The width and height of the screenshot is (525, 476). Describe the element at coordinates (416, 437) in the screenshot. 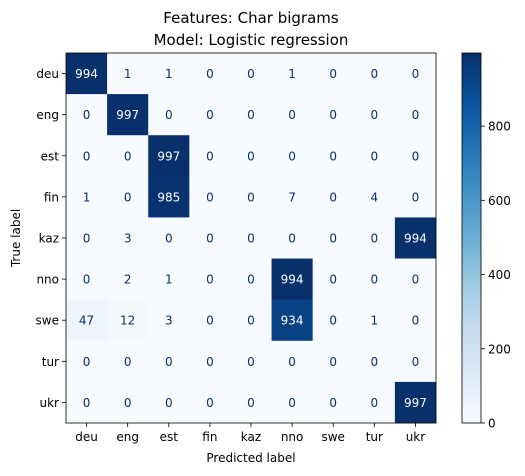

I see `x-tick-label: ukr` at that location.